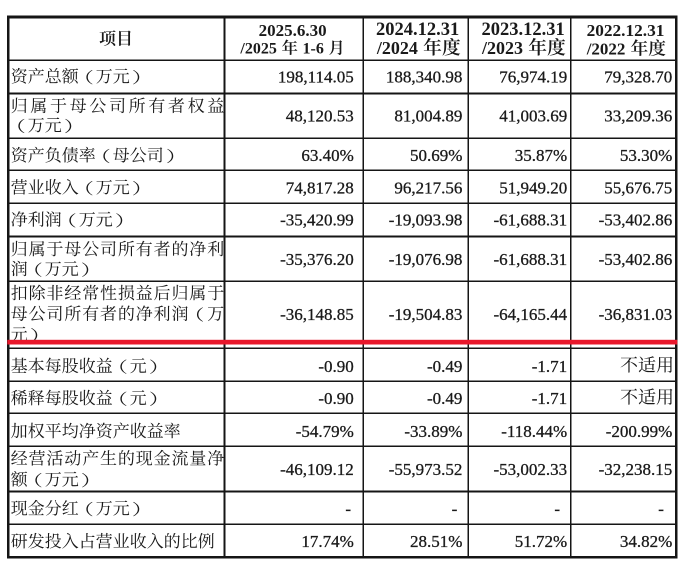 The height and width of the screenshot is (569, 689). What do you see at coordinates (317, 220) in the screenshot?
I see `svg-text: -35,420.99` at bounding box center [317, 220].